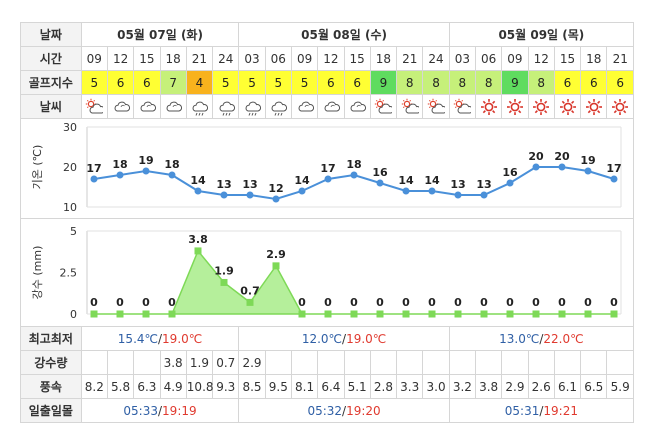 The image size is (655, 443). I want to click on hour-cell: 03, so click(462, 58).